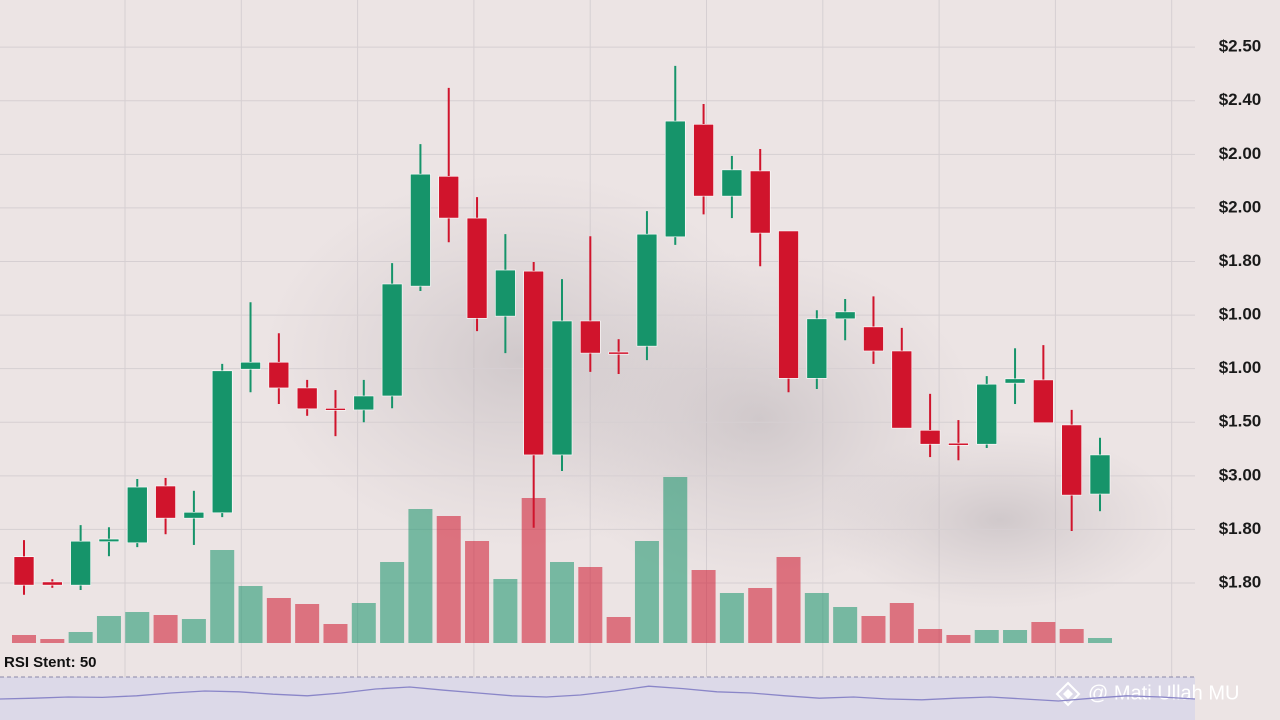 The height and width of the screenshot is (720, 1280). Describe the element at coordinates (1240, 99) in the screenshot. I see `y-tick-label: $2.40` at that location.